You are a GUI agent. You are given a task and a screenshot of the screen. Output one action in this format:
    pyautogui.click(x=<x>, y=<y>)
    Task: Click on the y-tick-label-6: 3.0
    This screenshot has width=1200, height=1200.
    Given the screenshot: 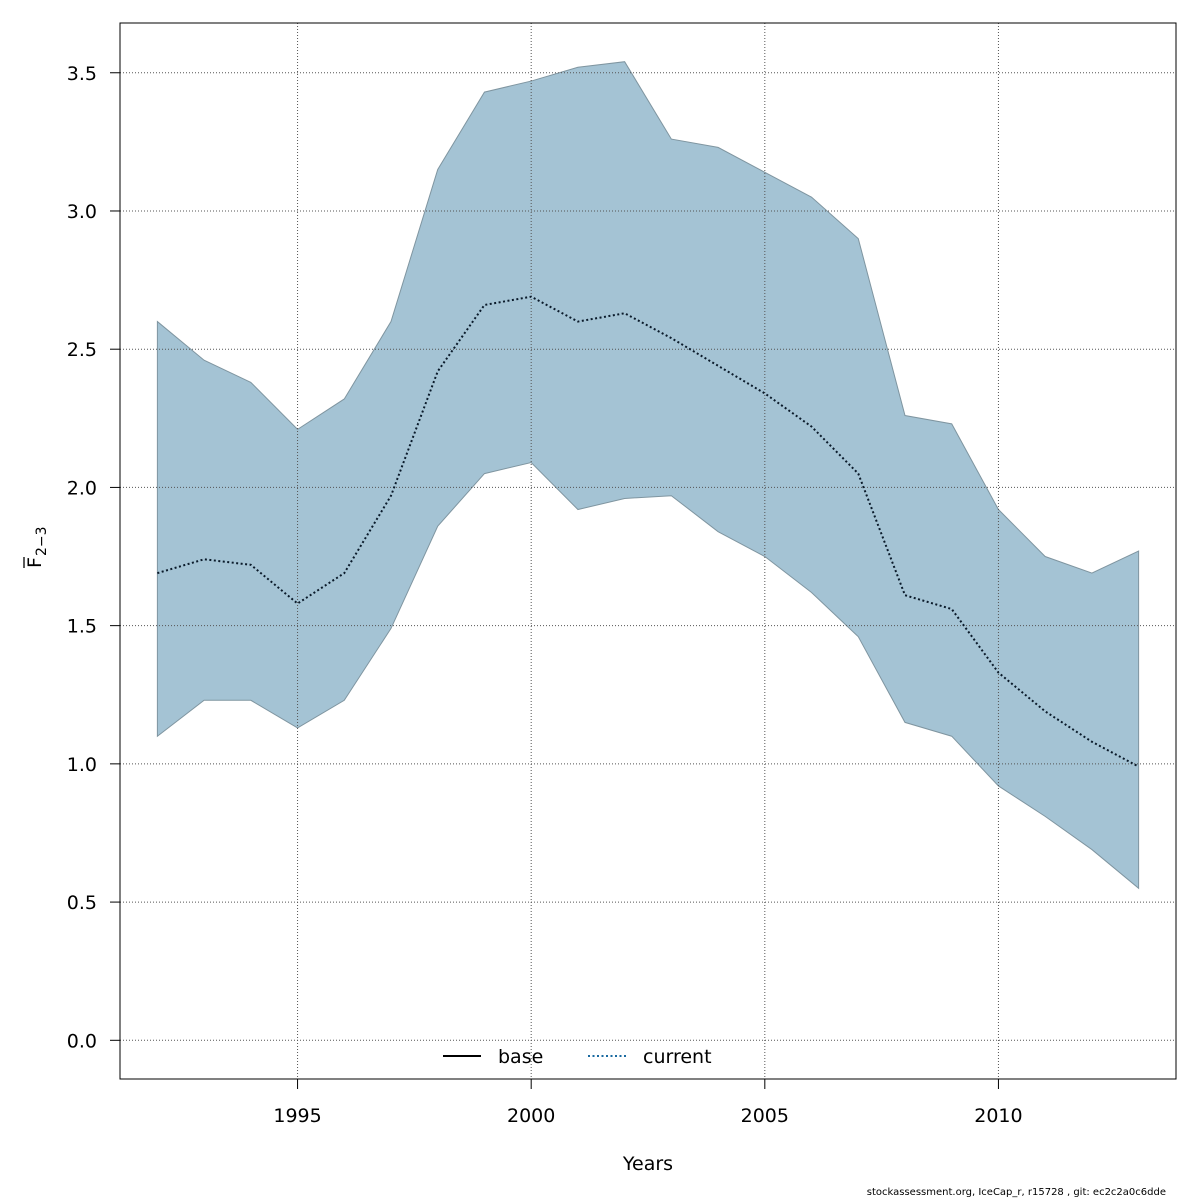 What is the action you would take?
    pyautogui.click(x=82, y=212)
    